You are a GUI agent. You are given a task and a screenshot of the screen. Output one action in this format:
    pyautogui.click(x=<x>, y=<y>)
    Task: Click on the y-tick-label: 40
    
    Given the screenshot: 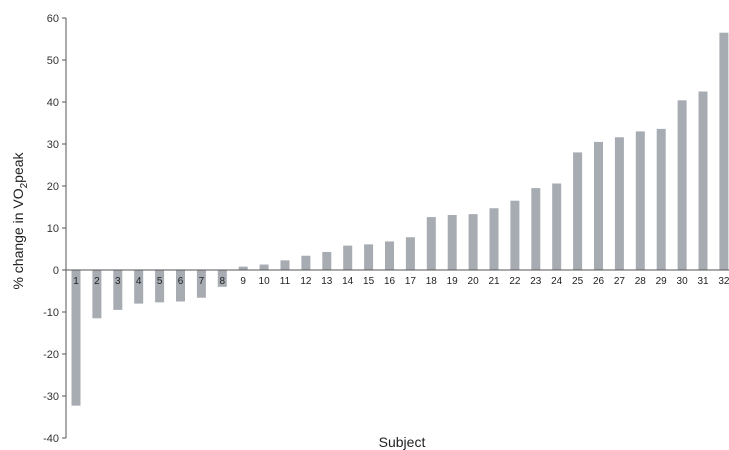 What is the action you would take?
    pyautogui.click(x=53, y=103)
    